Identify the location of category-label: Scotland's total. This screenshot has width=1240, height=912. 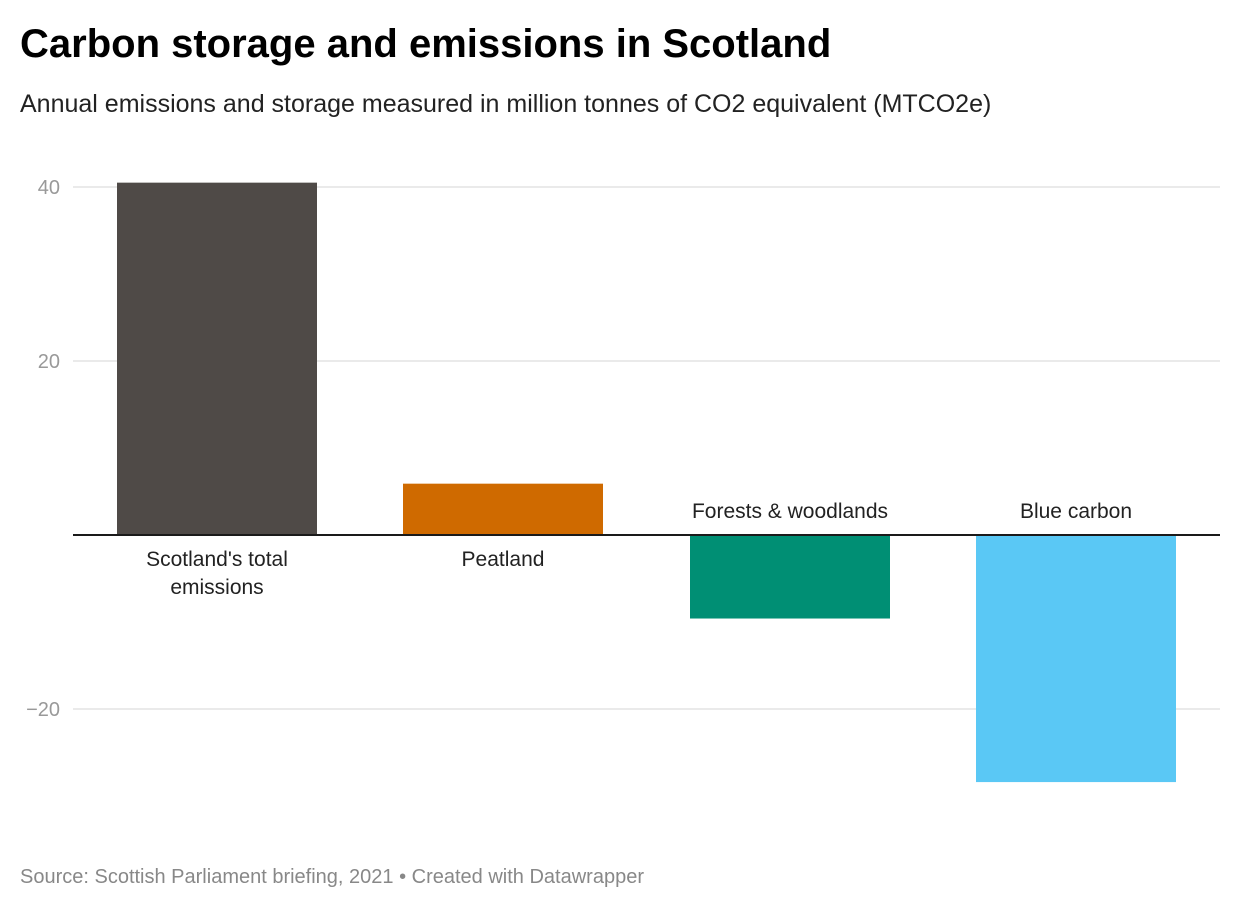
(217, 559).